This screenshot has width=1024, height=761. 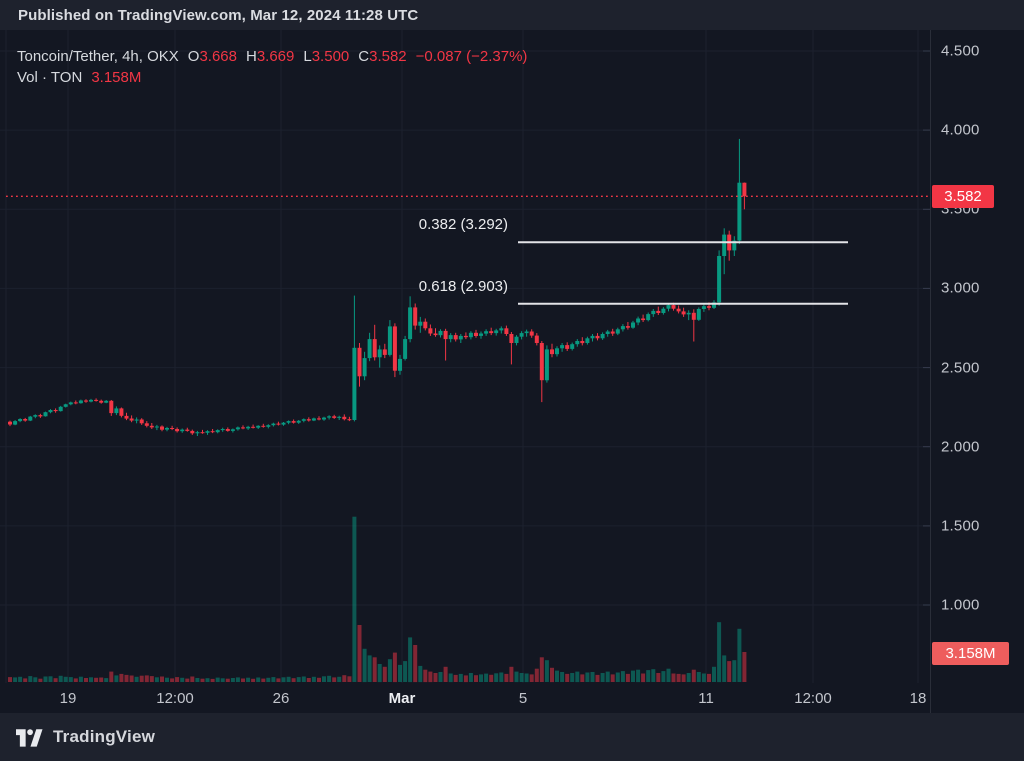 What do you see at coordinates (463, 225) in the screenshot?
I see `fib-level-0382-label: 0.382 (3.292)` at bounding box center [463, 225].